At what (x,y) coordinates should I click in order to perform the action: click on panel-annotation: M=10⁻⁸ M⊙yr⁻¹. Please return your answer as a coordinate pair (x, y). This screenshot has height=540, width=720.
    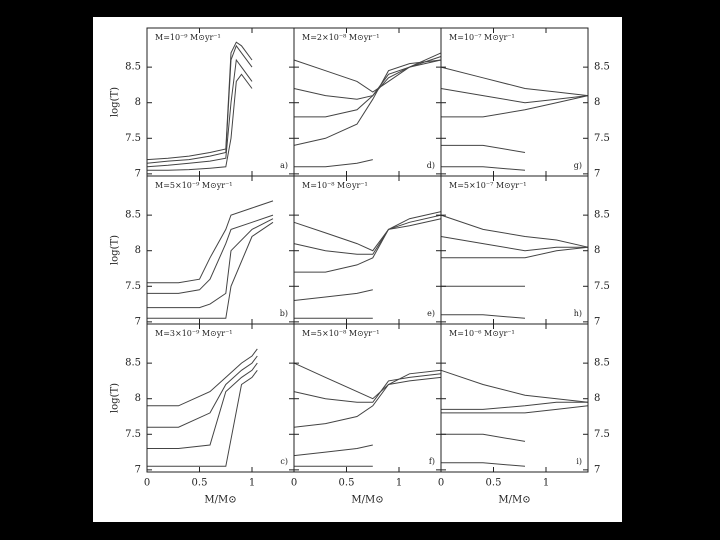
    Looking at the image, I should click on (335, 185).